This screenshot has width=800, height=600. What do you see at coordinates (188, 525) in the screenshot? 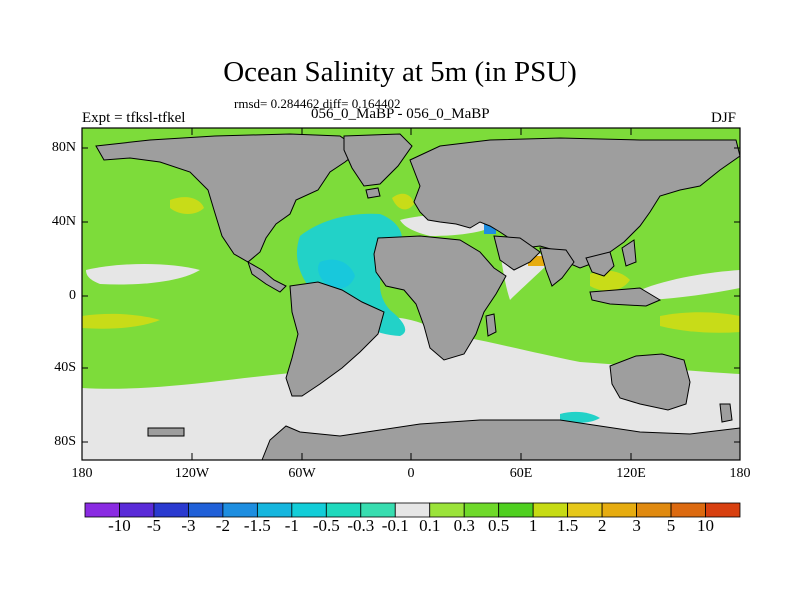
I see `colorbar-label: -3` at bounding box center [188, 525].